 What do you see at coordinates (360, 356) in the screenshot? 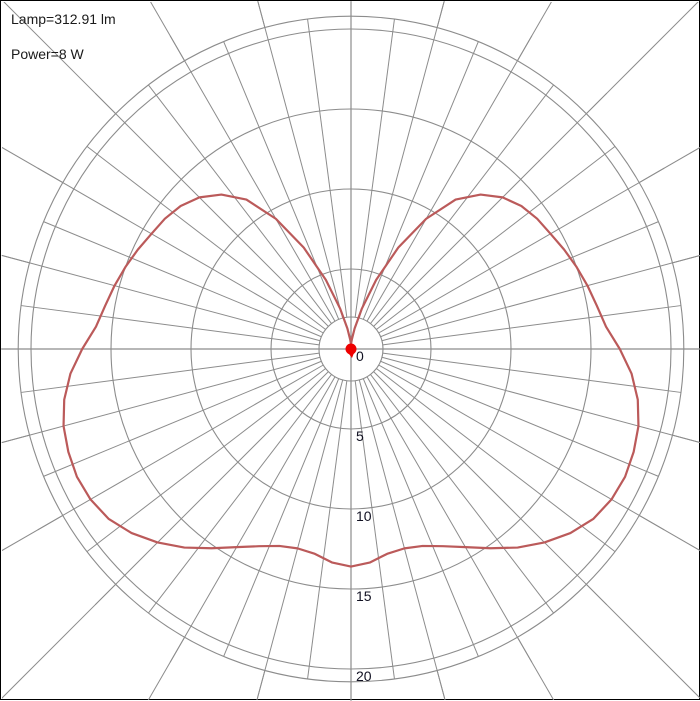
I see `radial-tick-label: 0` at bounding box center [360, 356].